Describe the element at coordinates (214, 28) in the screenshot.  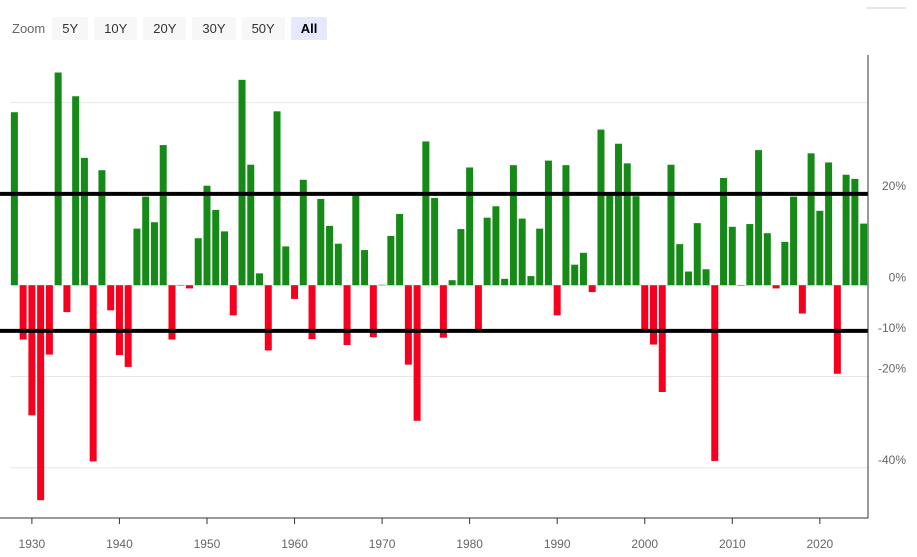
I see `zoom-button: 30Y` at that location.